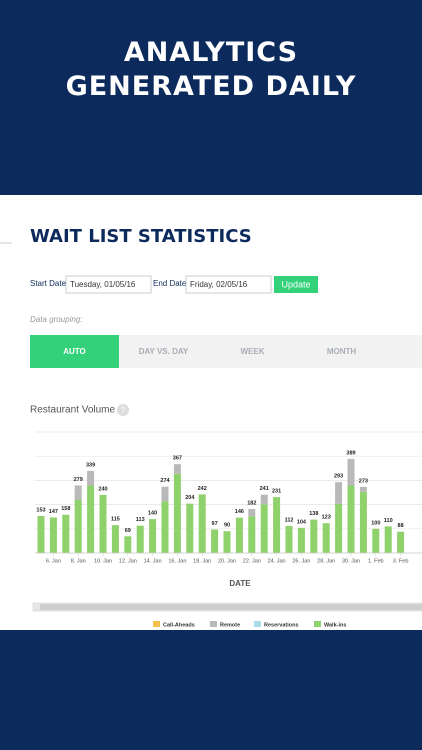  I want to click on bar-total: 389, so click(350, 453).